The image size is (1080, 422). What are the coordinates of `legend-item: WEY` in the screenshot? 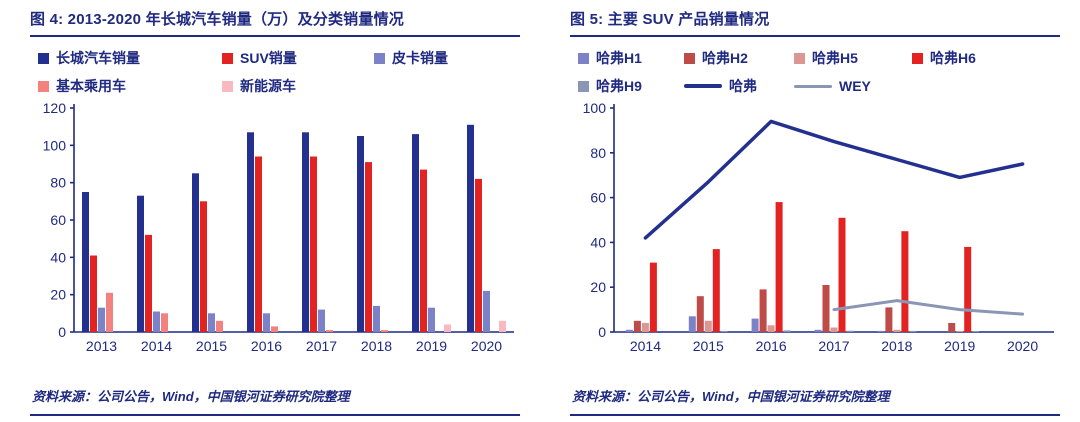 It's located at (851, 86).